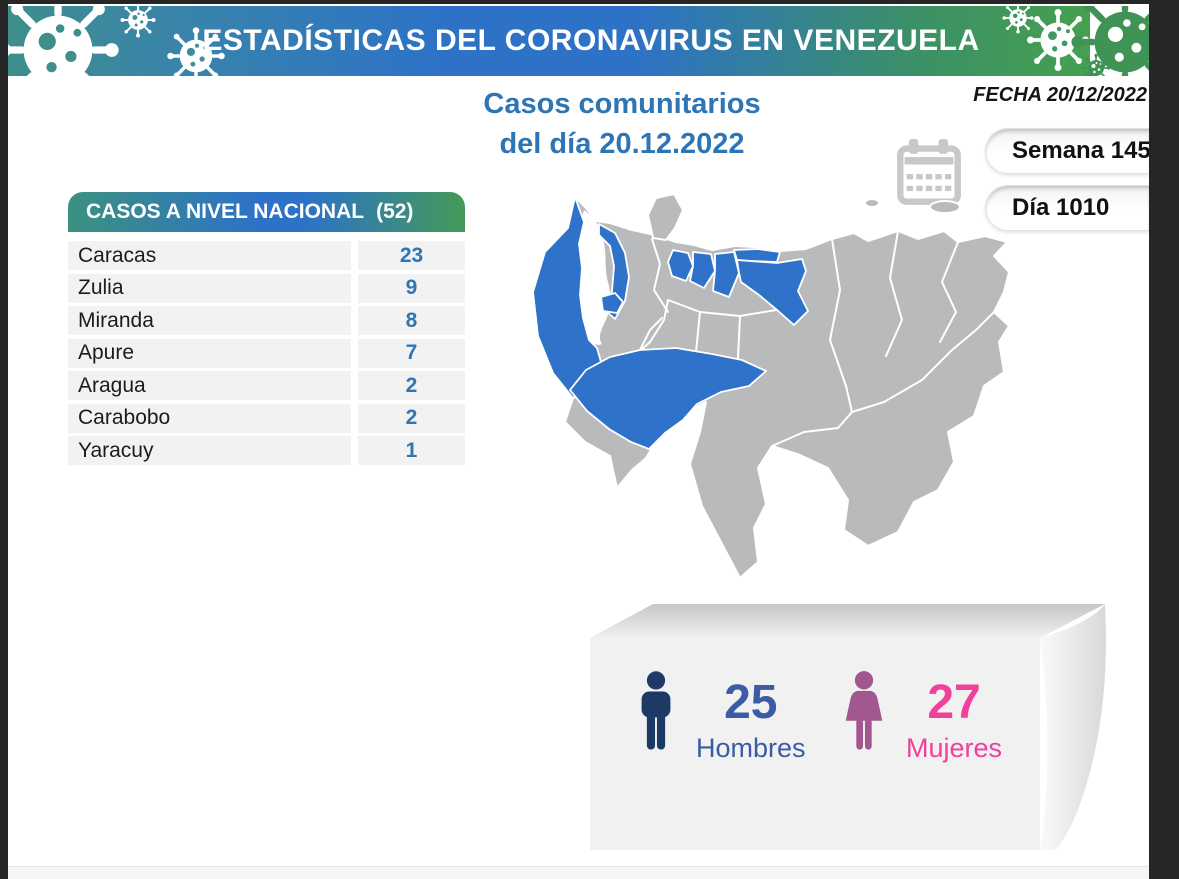 This screenshot has width=1179, height=879. I want to click on state-name: Carabobo, so click(209, 418).